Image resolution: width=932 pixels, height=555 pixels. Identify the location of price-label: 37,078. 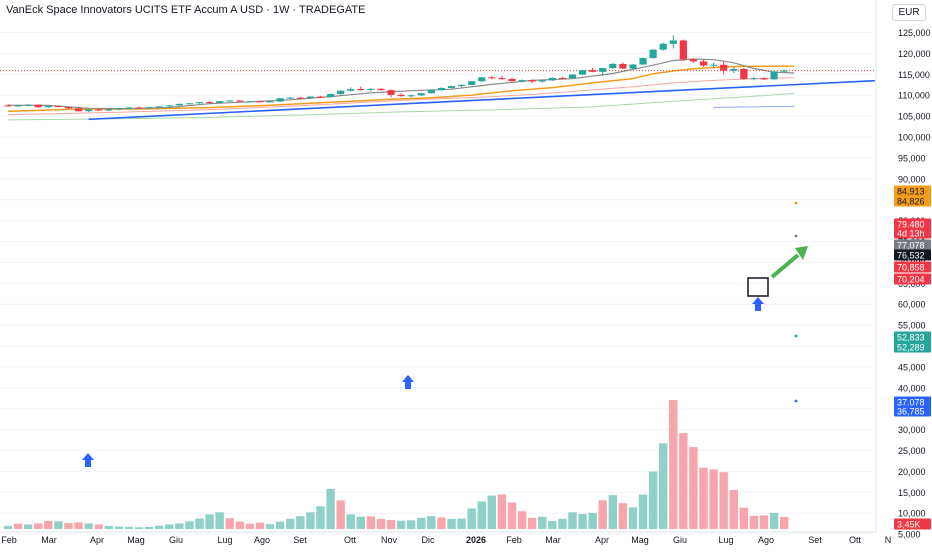
(911, 403).